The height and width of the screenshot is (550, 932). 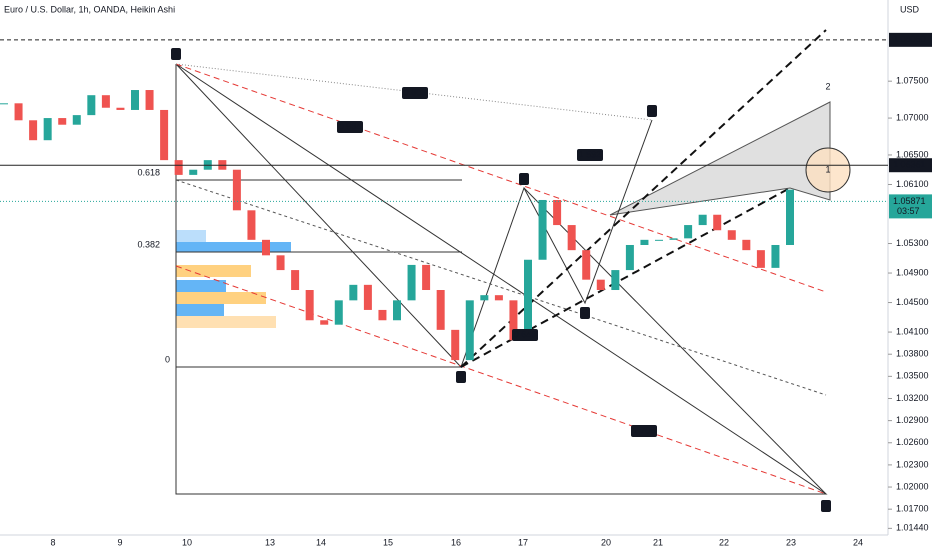 I want to click on pattern-label: A, so click(x=176, y=53).